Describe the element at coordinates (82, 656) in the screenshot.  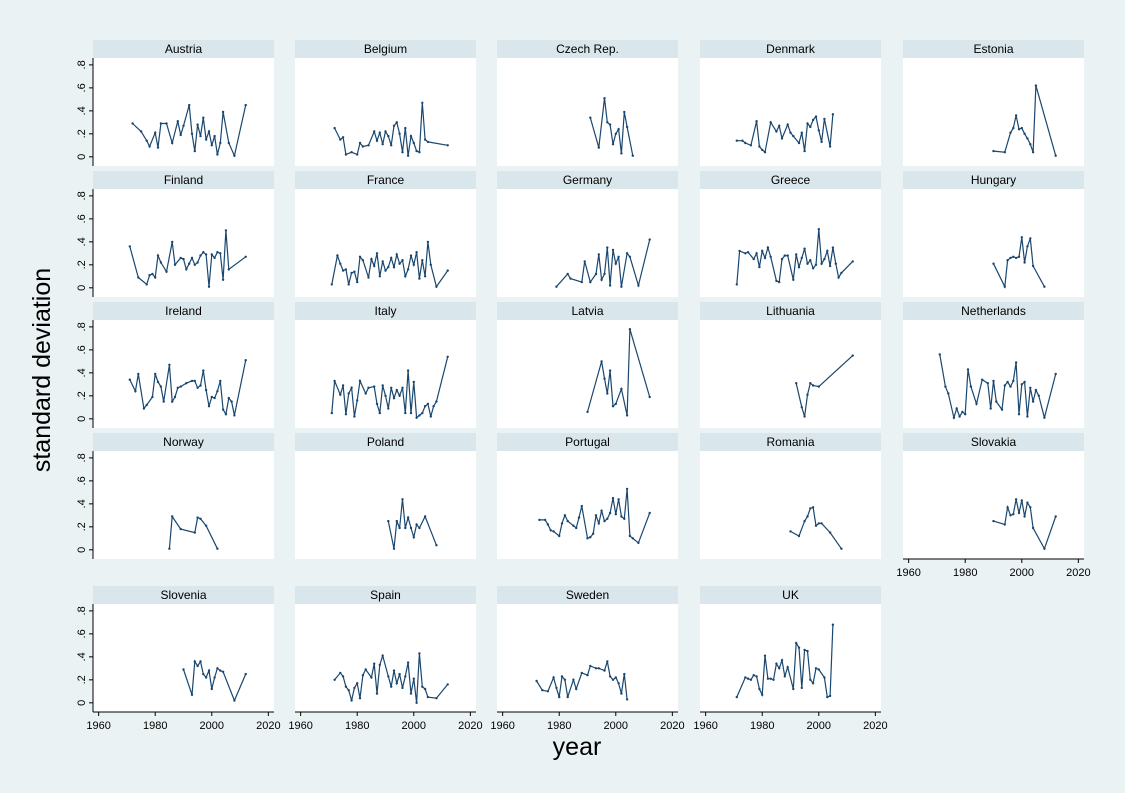
I see `y-tick-label: .4` at that location.